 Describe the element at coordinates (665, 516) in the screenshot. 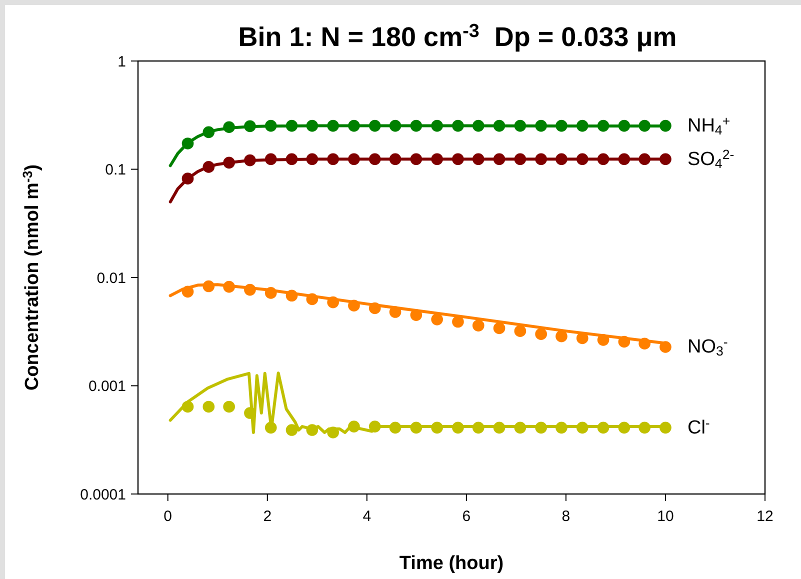

I see `x-tick-label: 10` at that location.